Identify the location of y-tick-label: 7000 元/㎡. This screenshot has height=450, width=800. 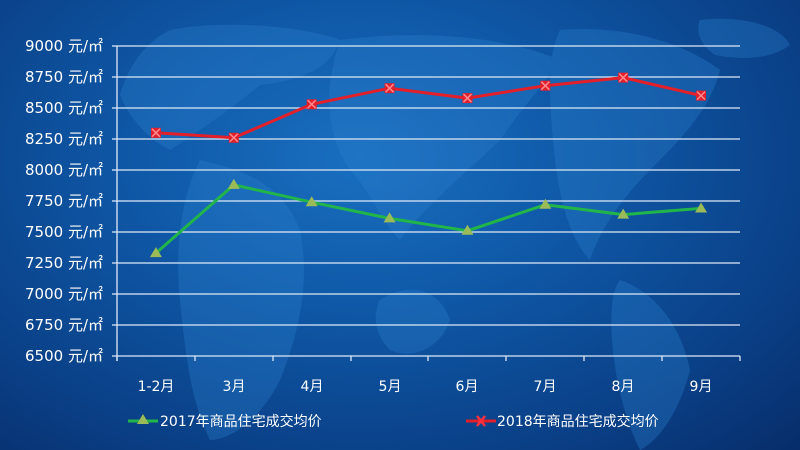
(64, 294).